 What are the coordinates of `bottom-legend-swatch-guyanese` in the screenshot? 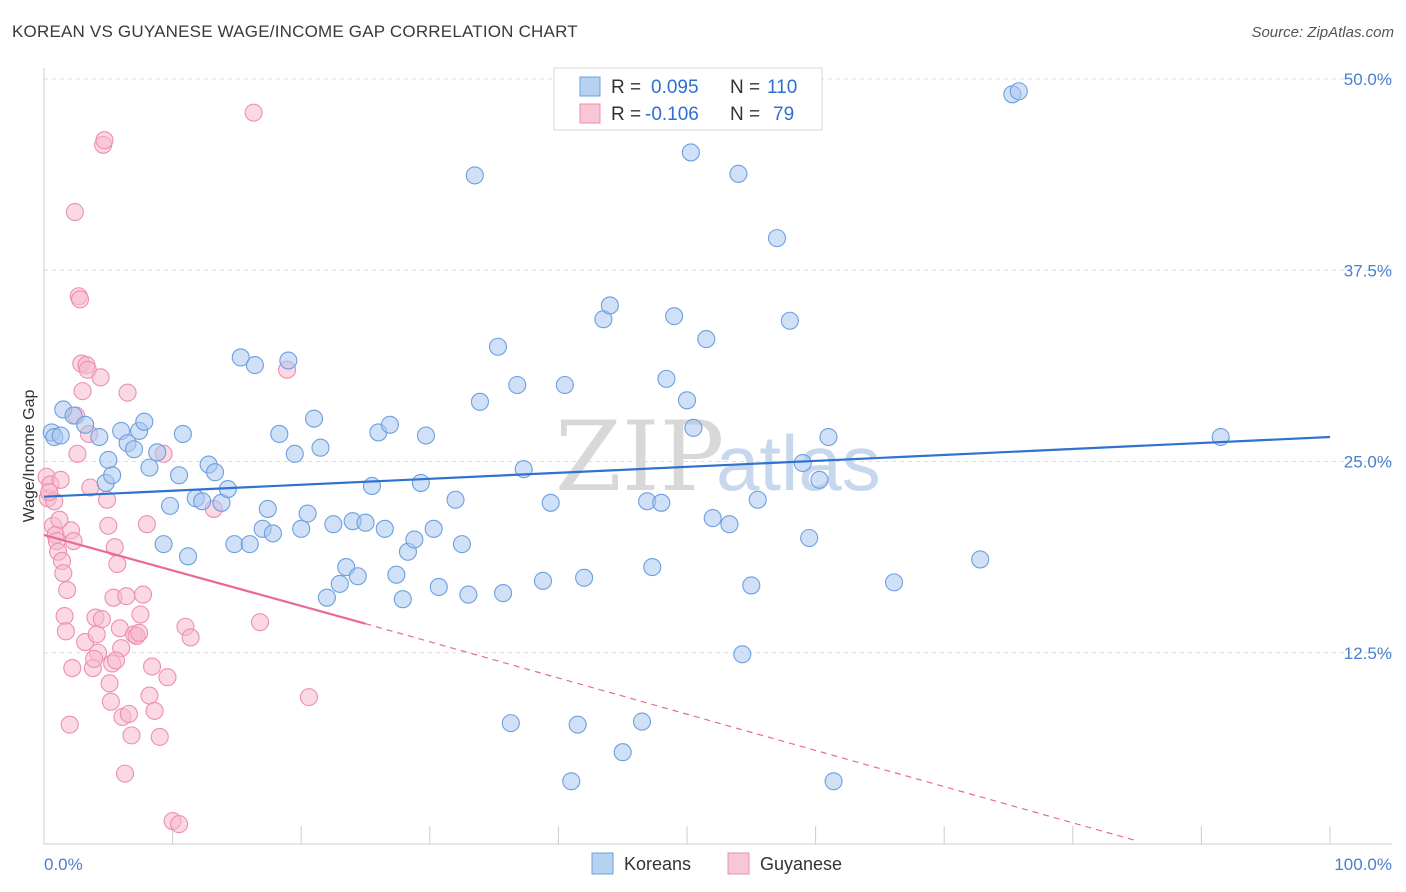 It's located at (738, 863).